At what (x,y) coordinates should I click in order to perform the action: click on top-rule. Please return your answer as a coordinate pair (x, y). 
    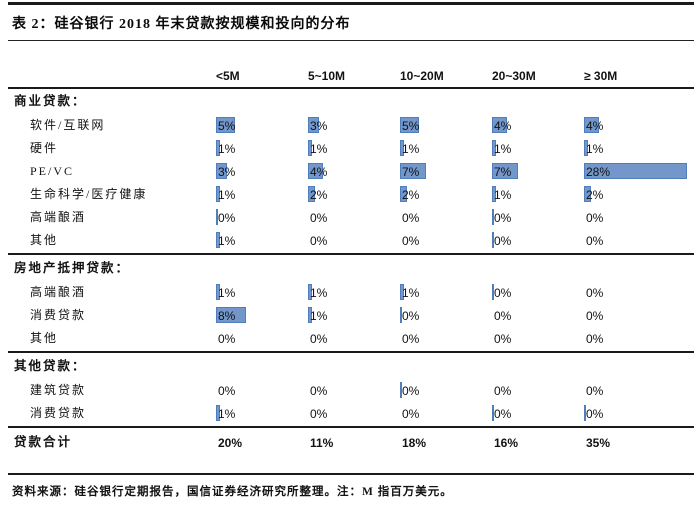
    Looking at the image, I should click on (351, 3).